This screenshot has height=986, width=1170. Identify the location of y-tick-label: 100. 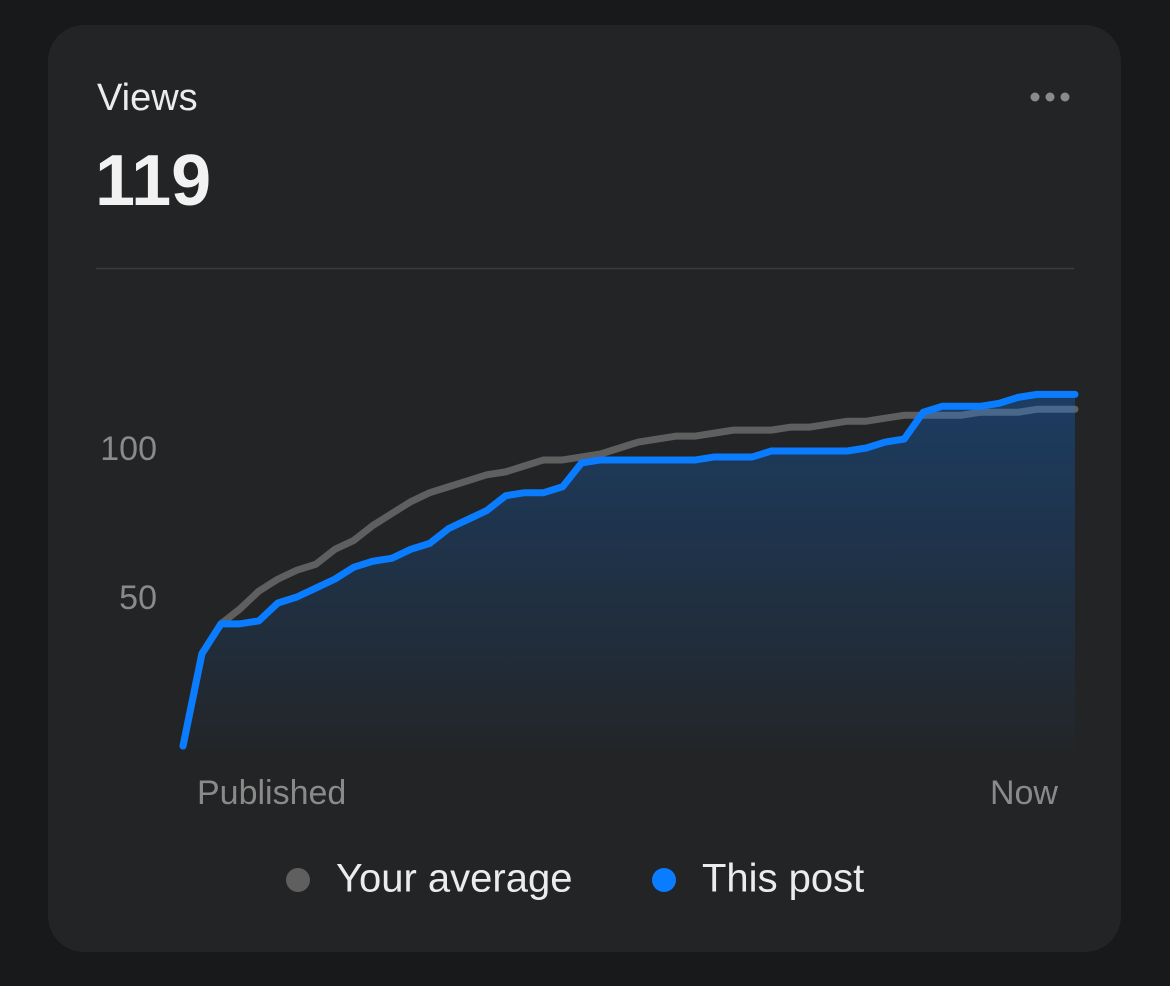
(128, 449).